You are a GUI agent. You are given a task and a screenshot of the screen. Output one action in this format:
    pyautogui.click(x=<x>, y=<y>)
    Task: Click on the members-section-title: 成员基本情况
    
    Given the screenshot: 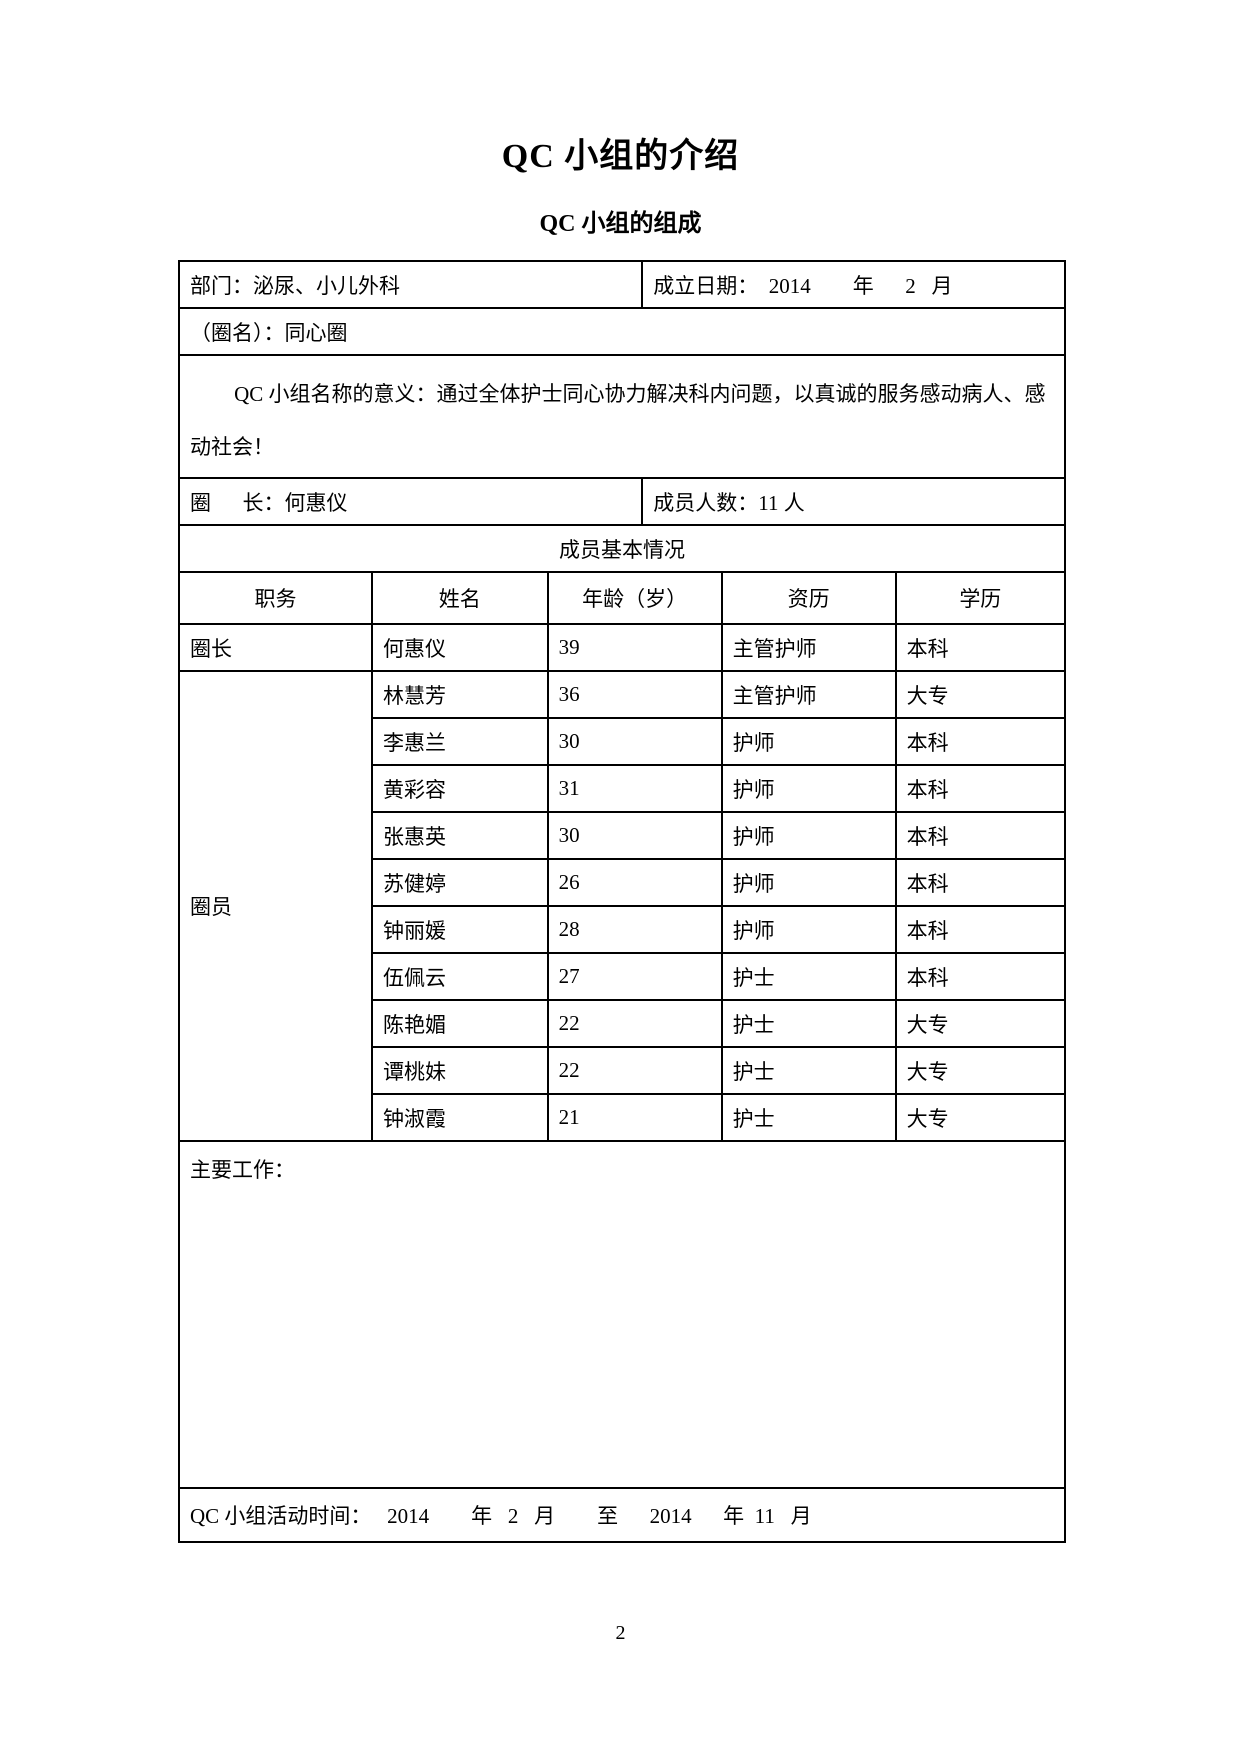 What is the action you would take?
    pyautogui.click(x=622, y=548)
    